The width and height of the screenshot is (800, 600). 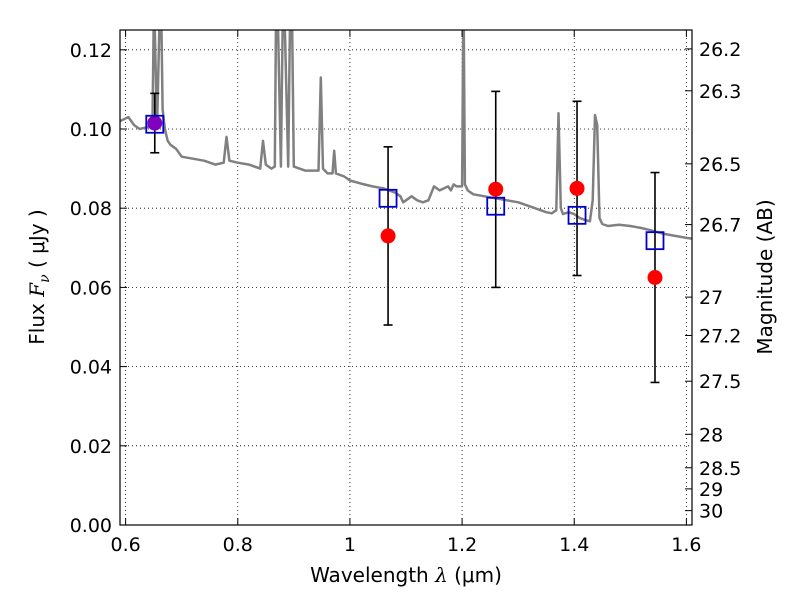 I want to click on mag-tick-label: 27.5, so click(x=720, y=382).